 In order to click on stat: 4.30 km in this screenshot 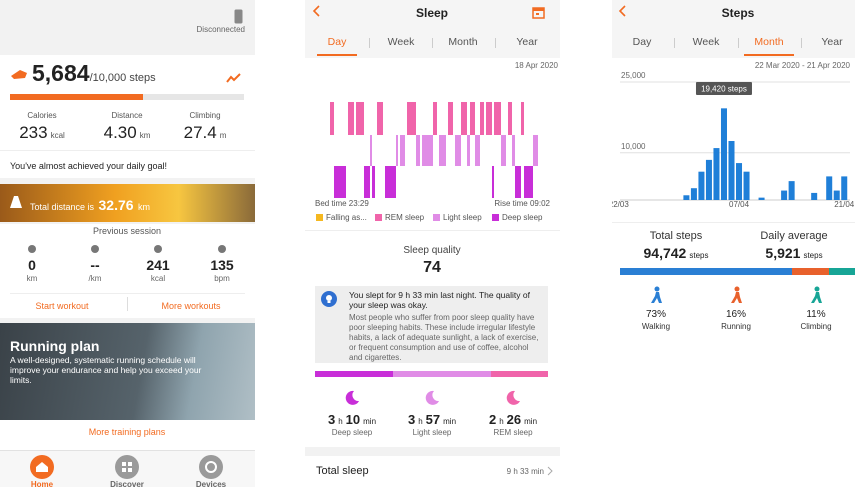, I will do `click(127, 133)`.